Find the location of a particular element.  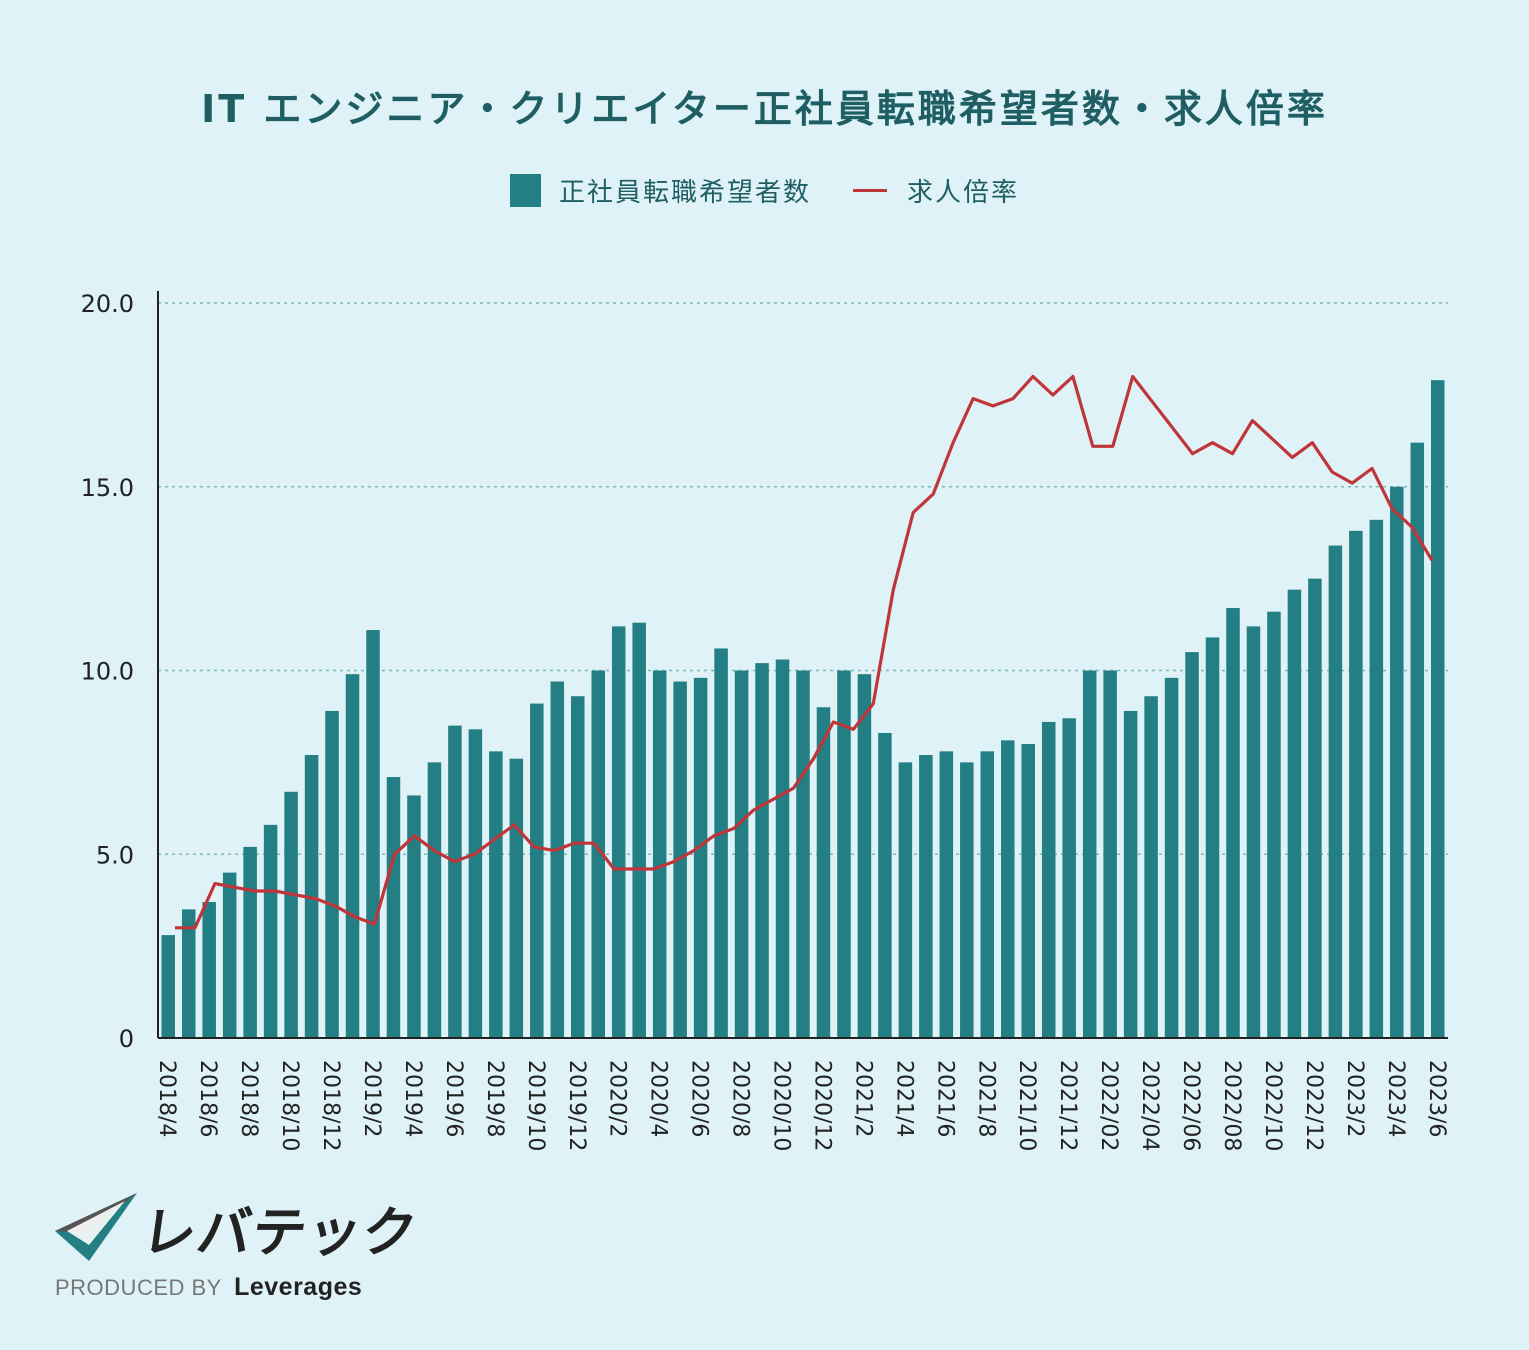

legend-label-applicants: 正社員転職希望者数 is located at coordinates (684, 193).